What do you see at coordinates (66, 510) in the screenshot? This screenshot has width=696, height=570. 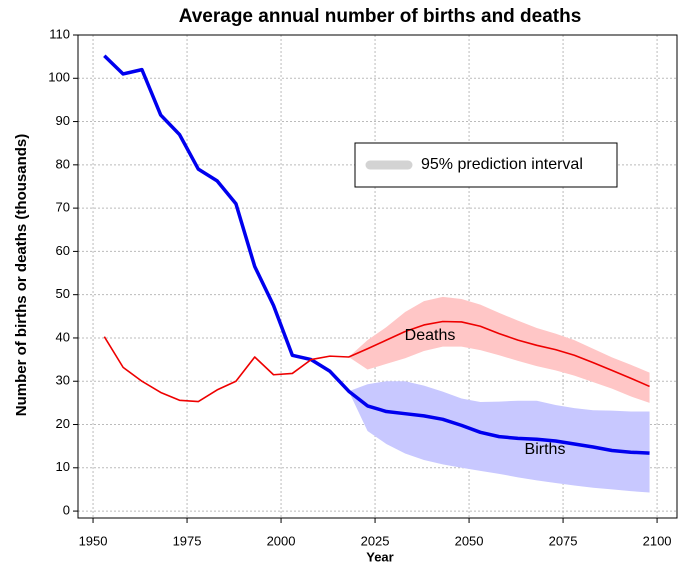 I see `y-tick-label: 0` at bounding box center [66, 510].